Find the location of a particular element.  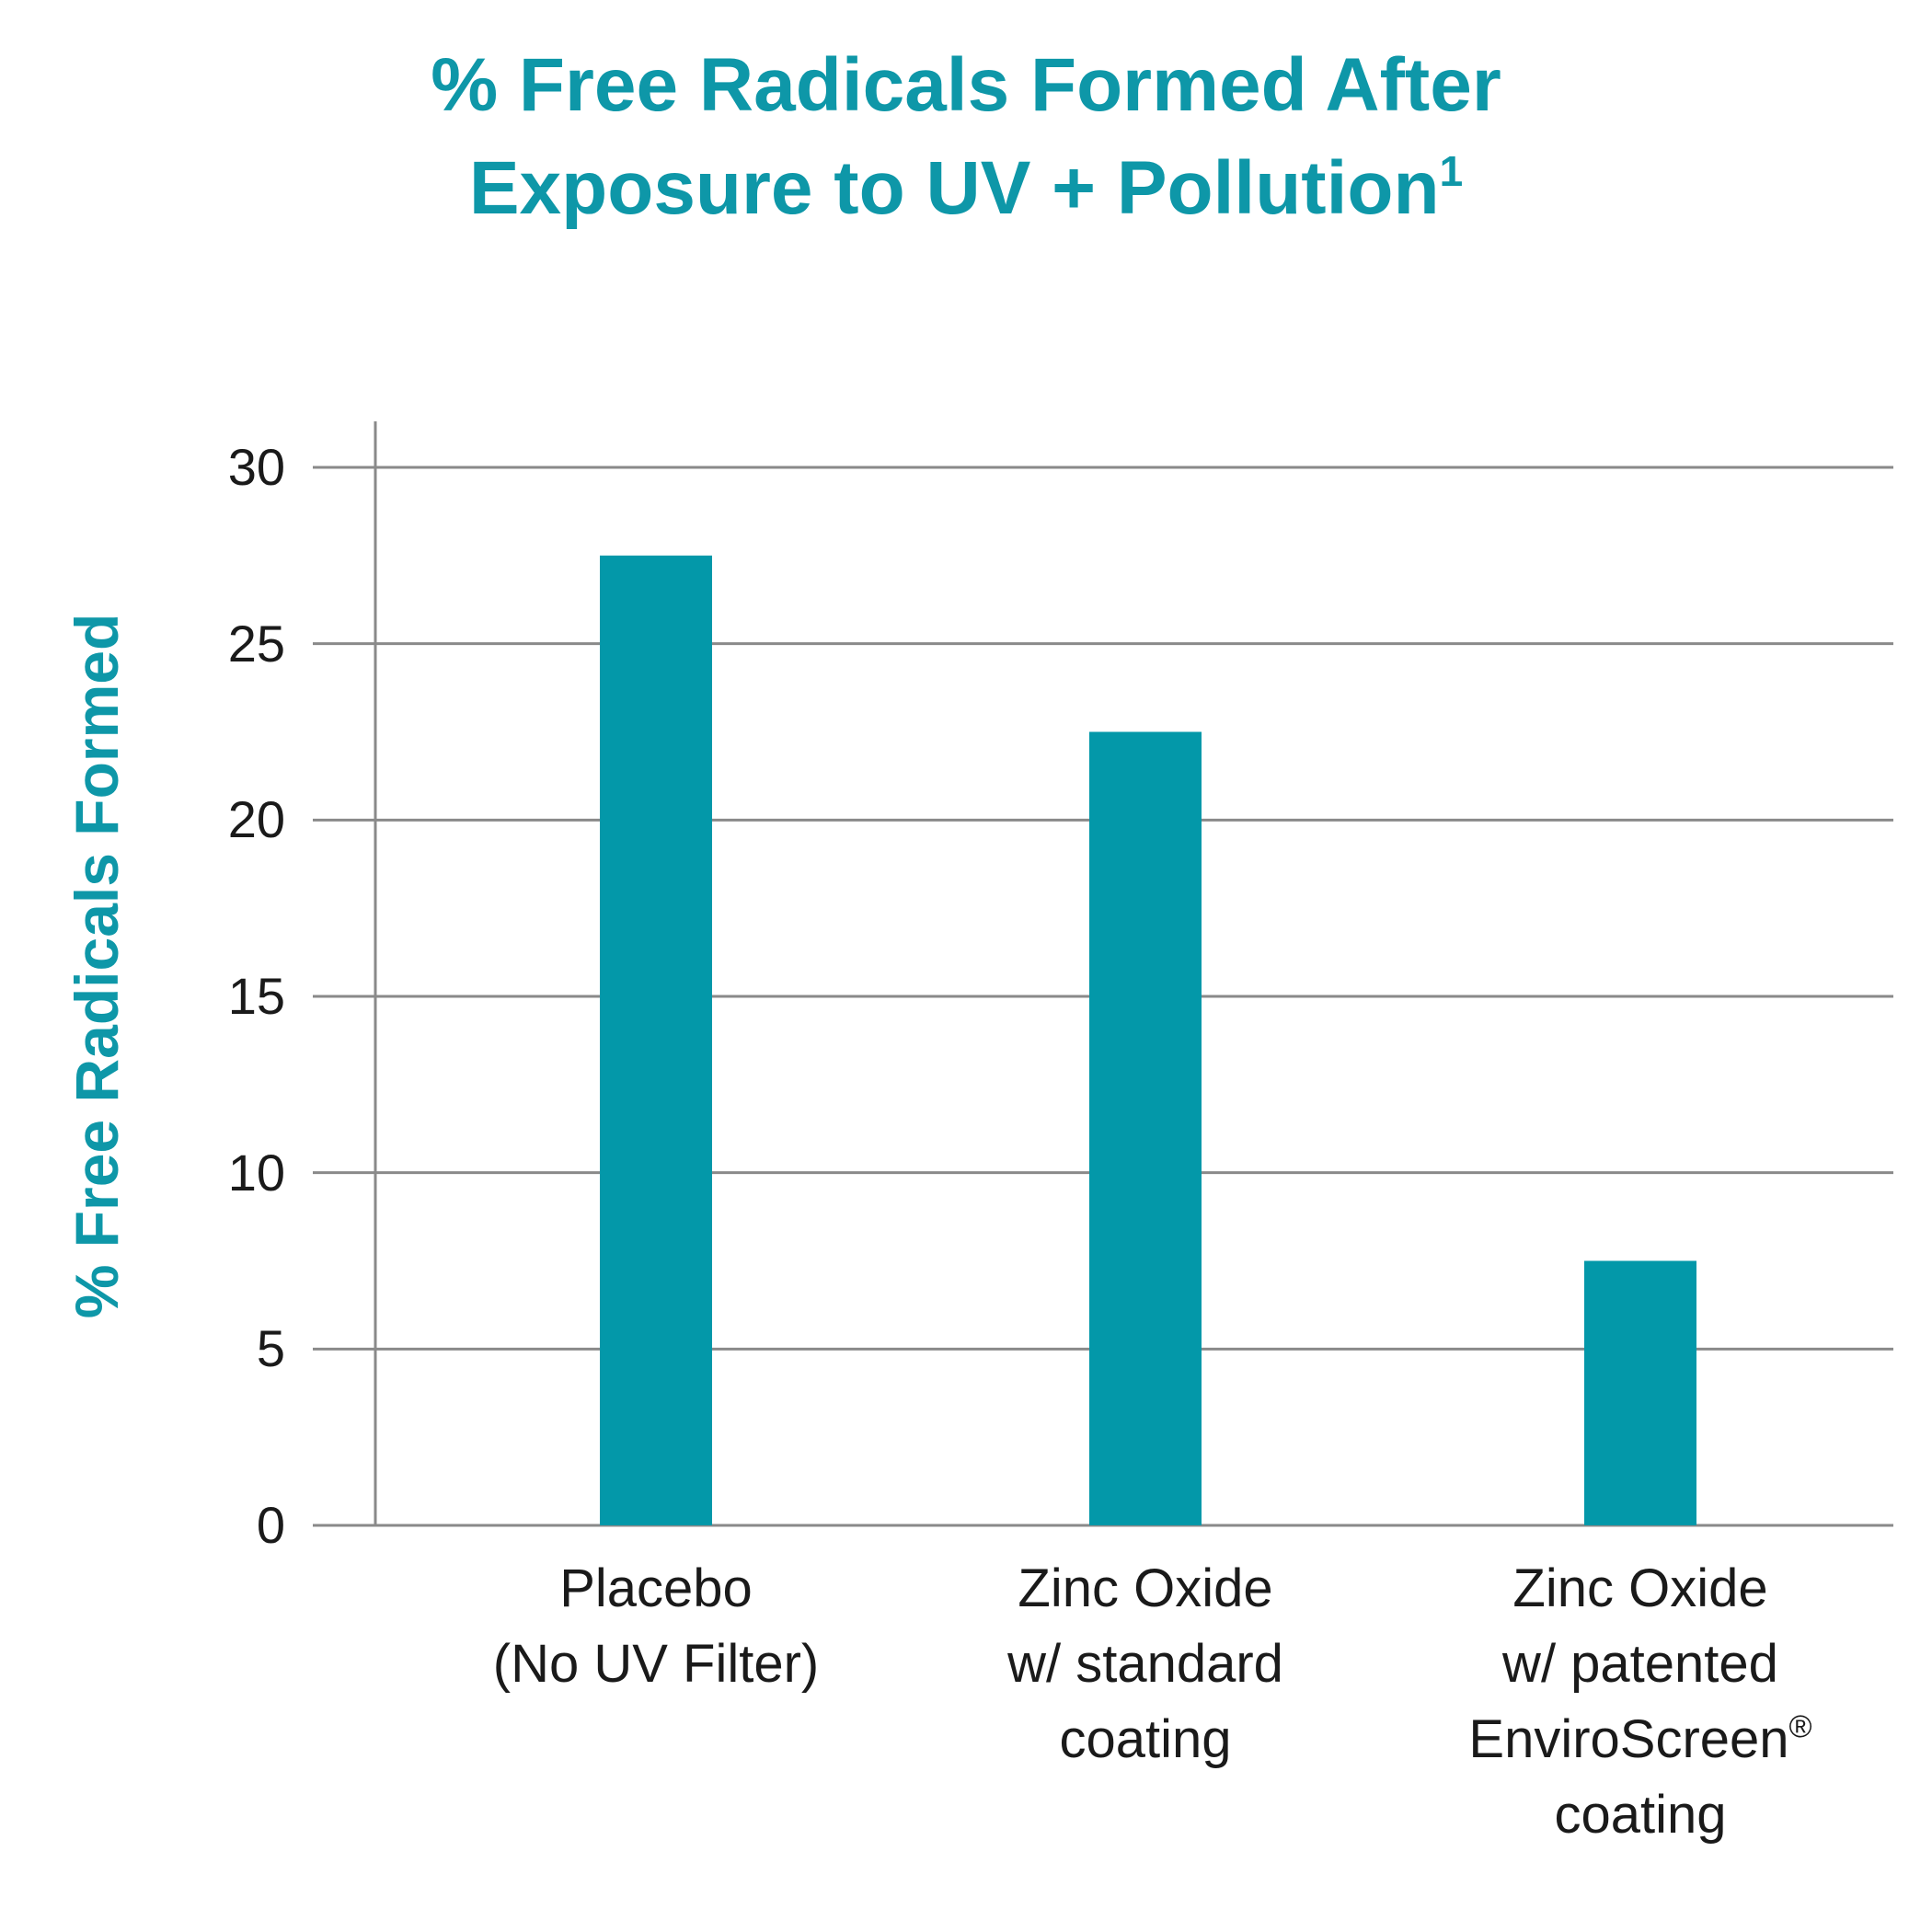

x-tick-label-text: (No UV Filter) is located at coordinates (656, 1664).